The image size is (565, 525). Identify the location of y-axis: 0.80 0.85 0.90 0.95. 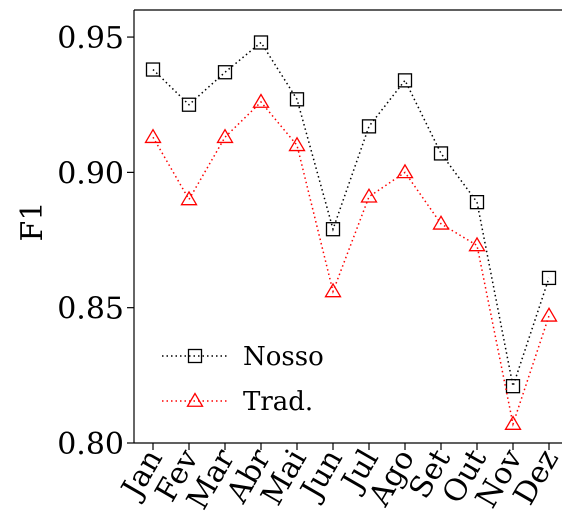
(95, 241).